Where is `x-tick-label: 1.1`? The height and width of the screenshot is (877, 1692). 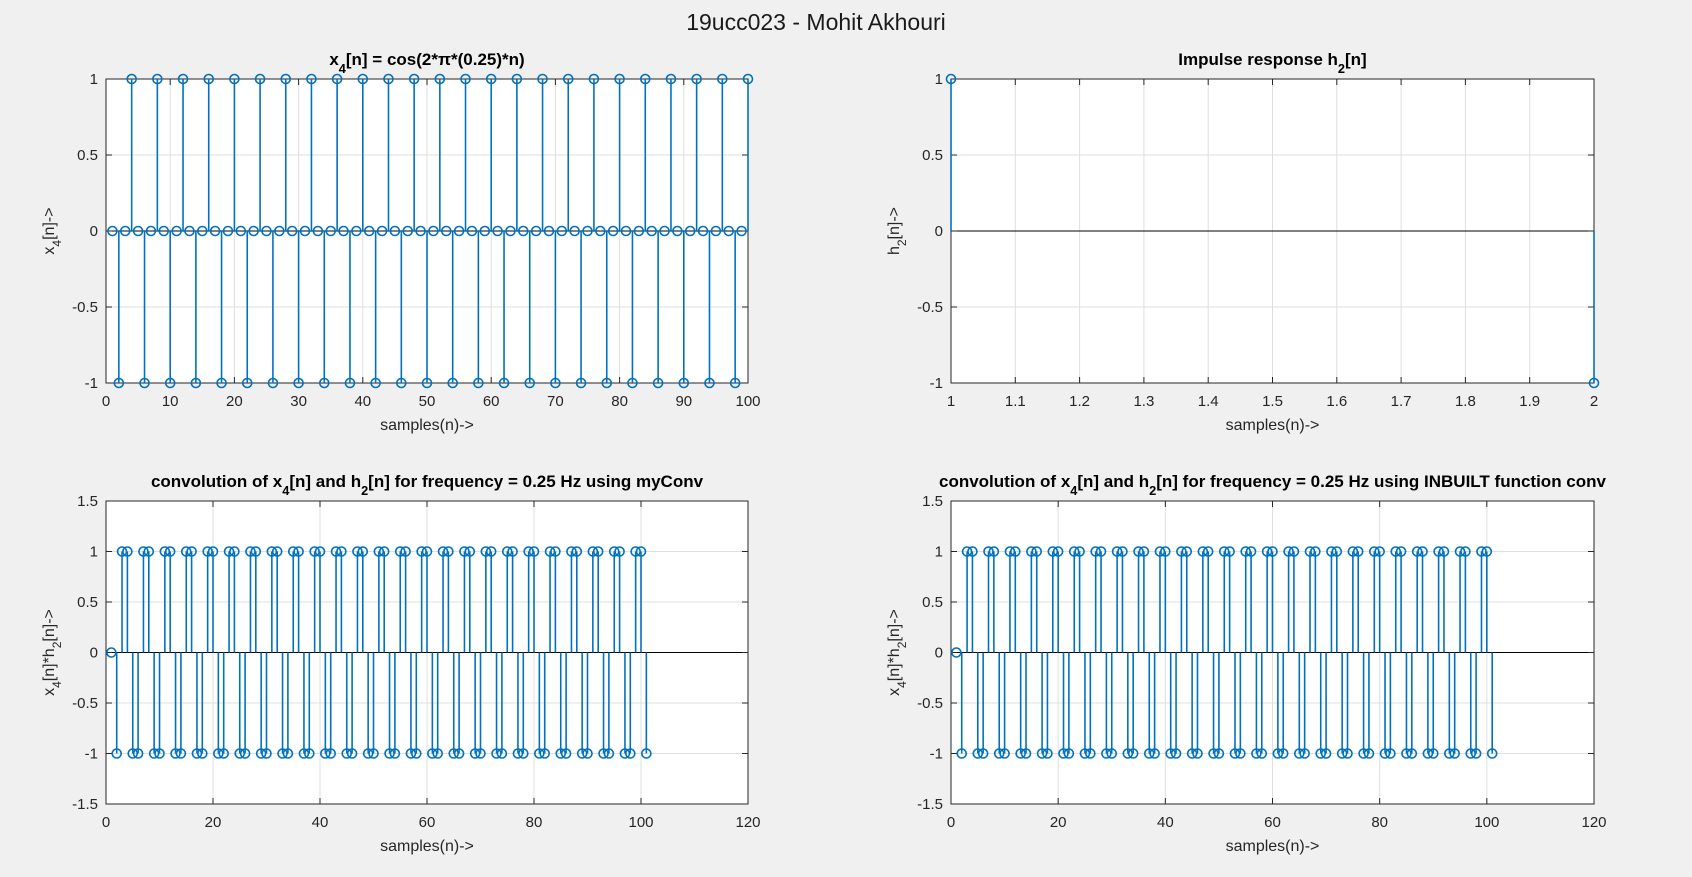 x-tick-label: 1.1 is located at coordinates (1015, 401).